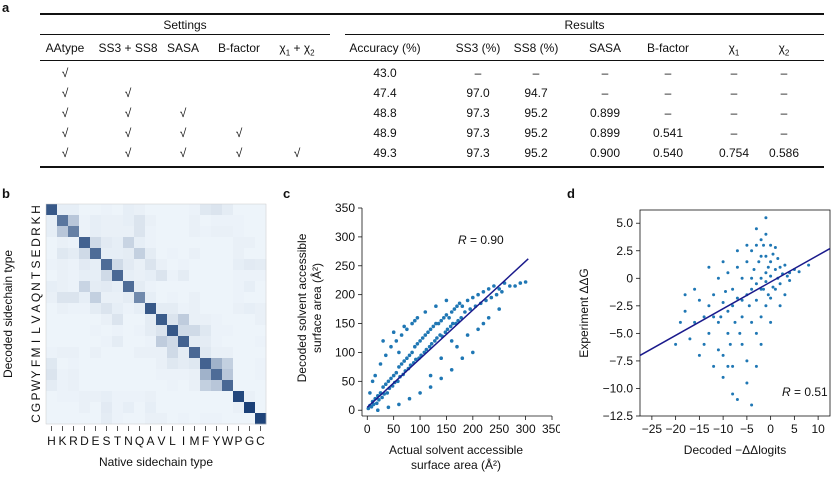  What do you see at coordinates (734, 153) in the screenshot?
I see `result-value: 0.754` at bounding box center [734, 153].